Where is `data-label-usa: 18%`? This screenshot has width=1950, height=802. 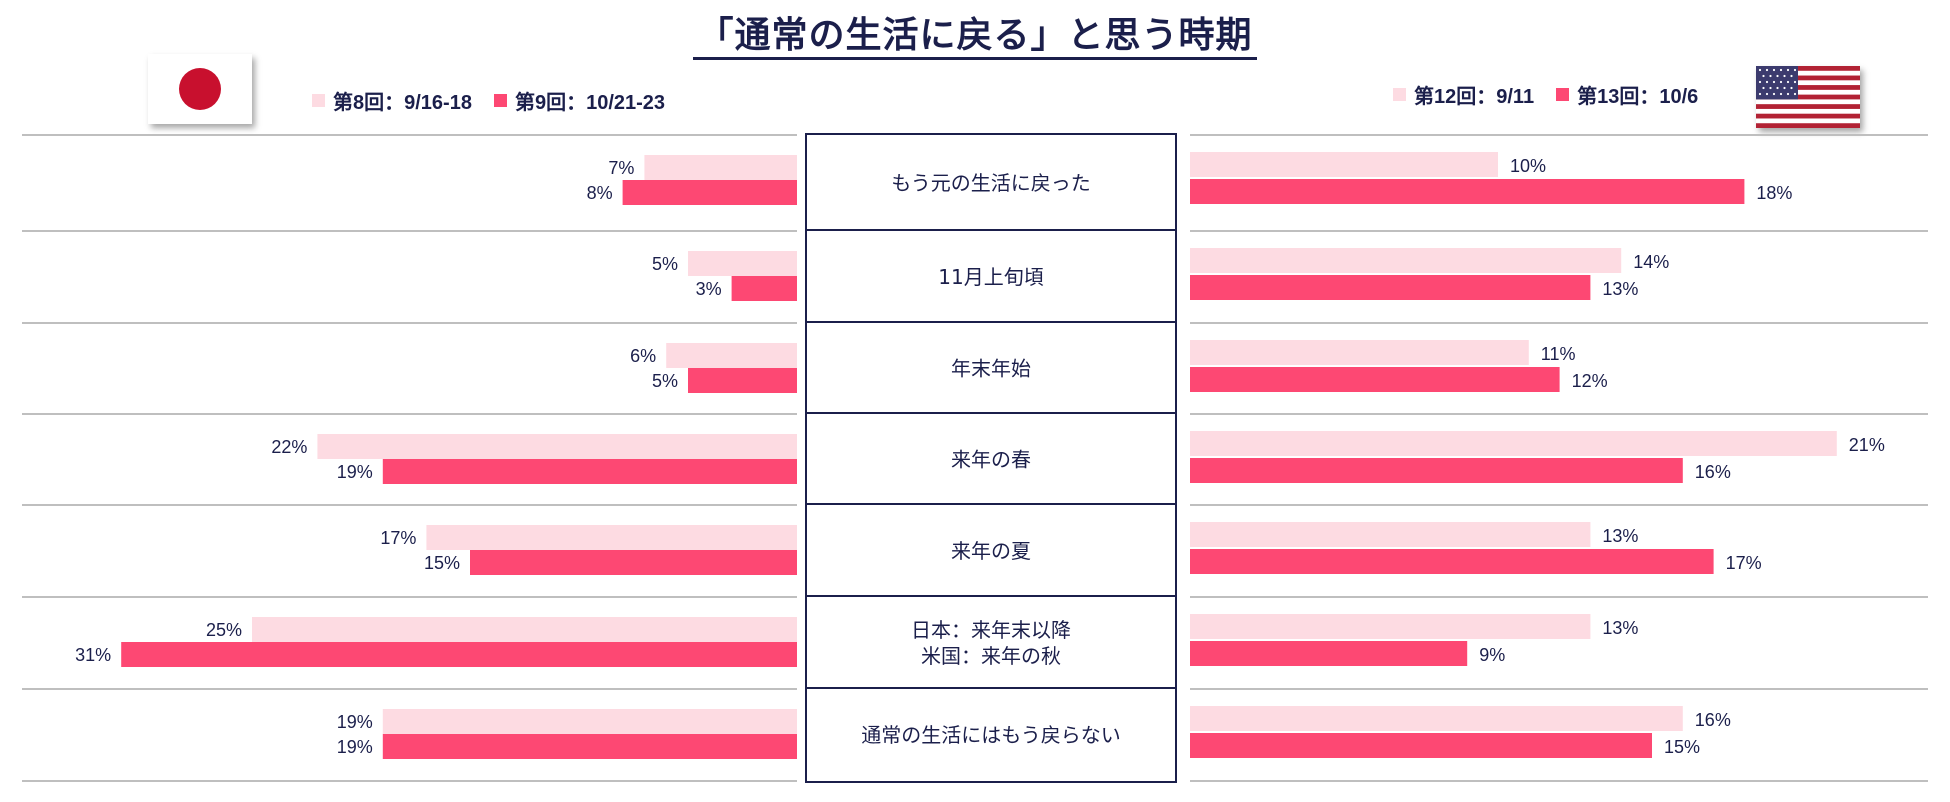 data-label-usa: 18% is located at coordinates (1774, 193).